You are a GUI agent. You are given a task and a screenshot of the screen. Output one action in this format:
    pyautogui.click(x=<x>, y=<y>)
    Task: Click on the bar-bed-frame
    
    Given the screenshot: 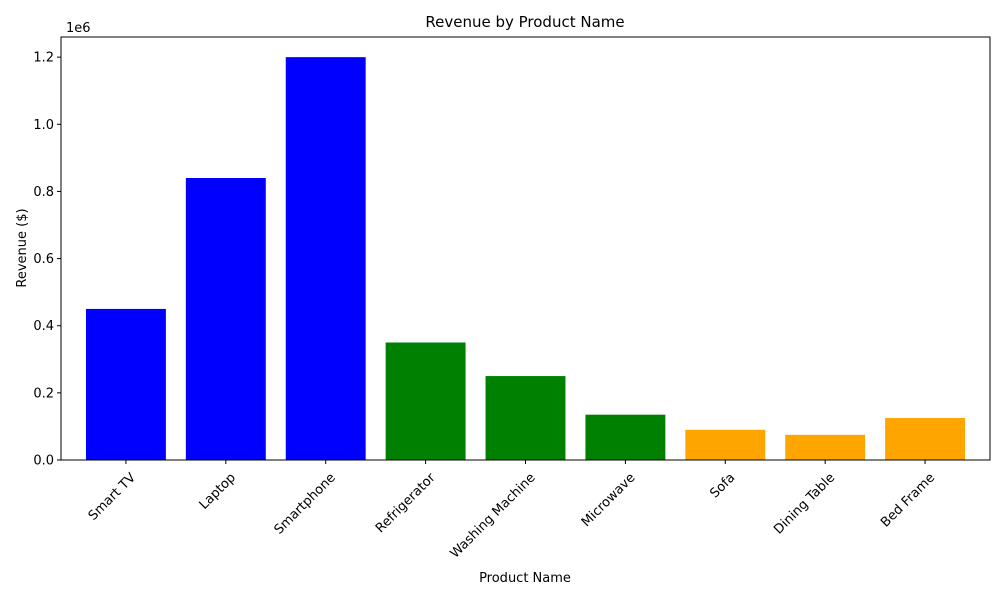 What is the action you would take?
    pyautogui.click(x=925, y=439)
    